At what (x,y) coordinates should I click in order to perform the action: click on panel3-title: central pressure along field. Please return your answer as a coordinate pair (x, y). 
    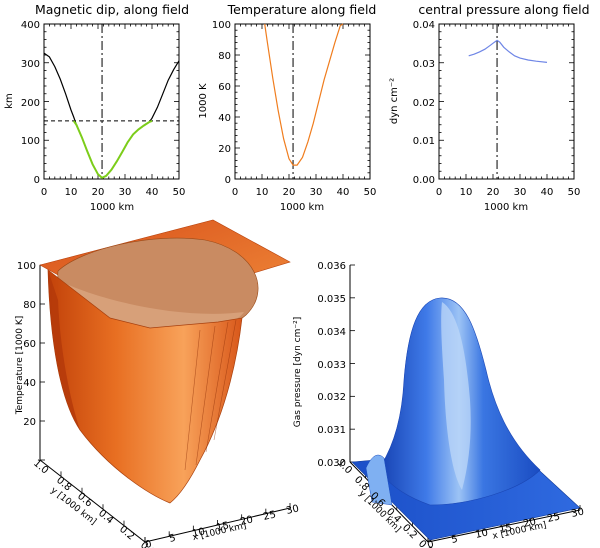
    Looking at the image, I should click on (503, 9).